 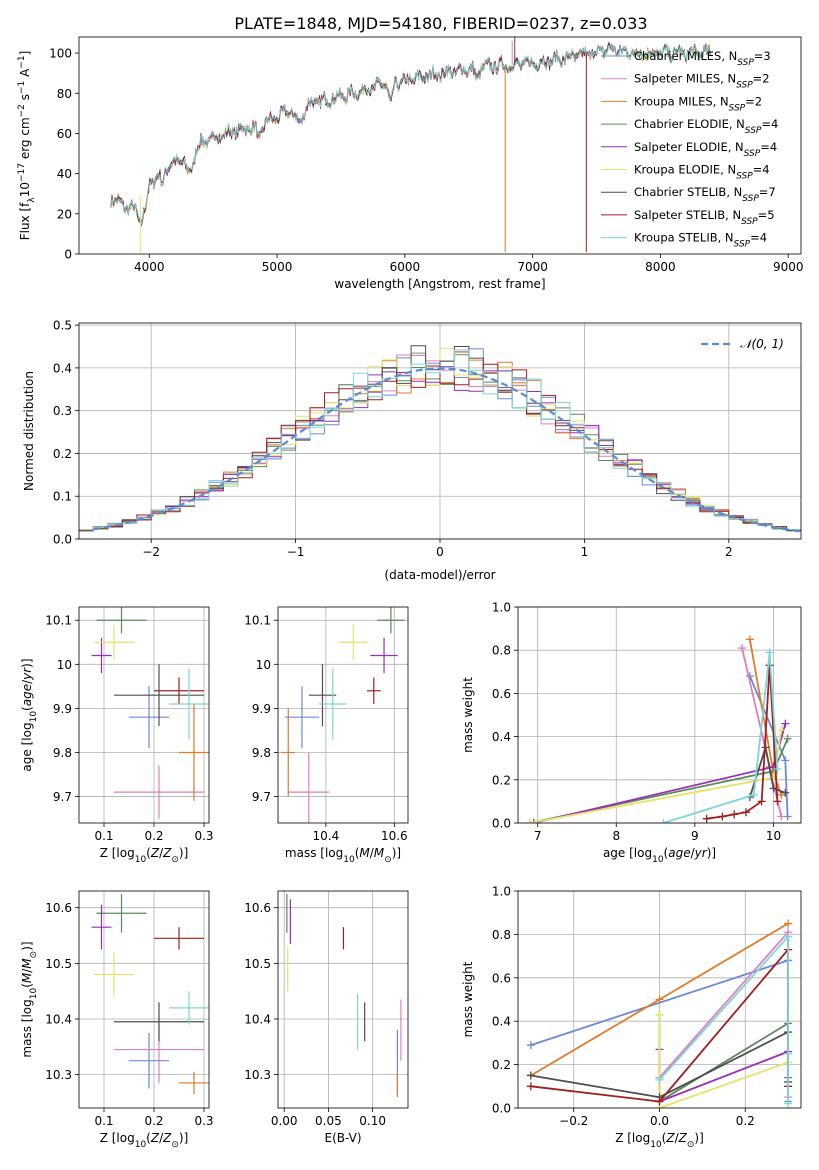 I want to click on y-axis-label: Normed distribution, so click(x=29, y=431).